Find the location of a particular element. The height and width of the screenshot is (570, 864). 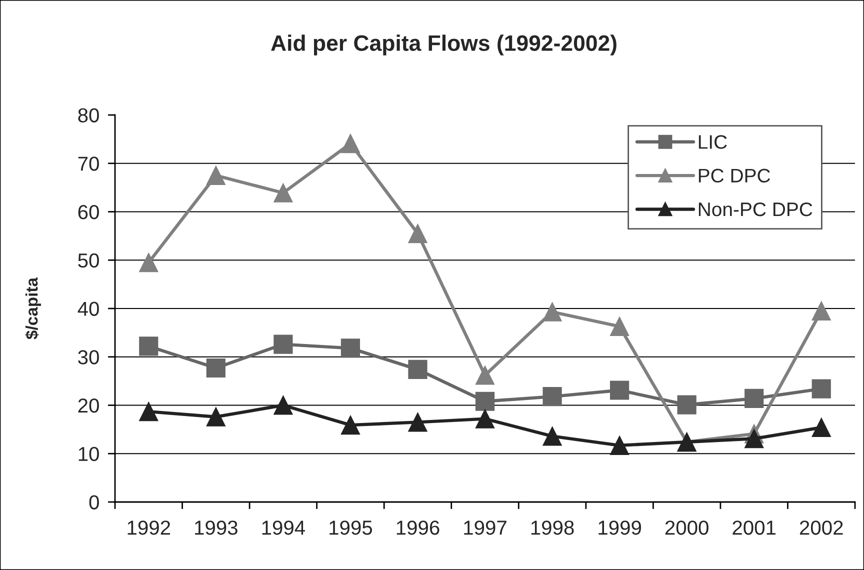

y-tick-label: 50 is located at coordinates (88, 260).